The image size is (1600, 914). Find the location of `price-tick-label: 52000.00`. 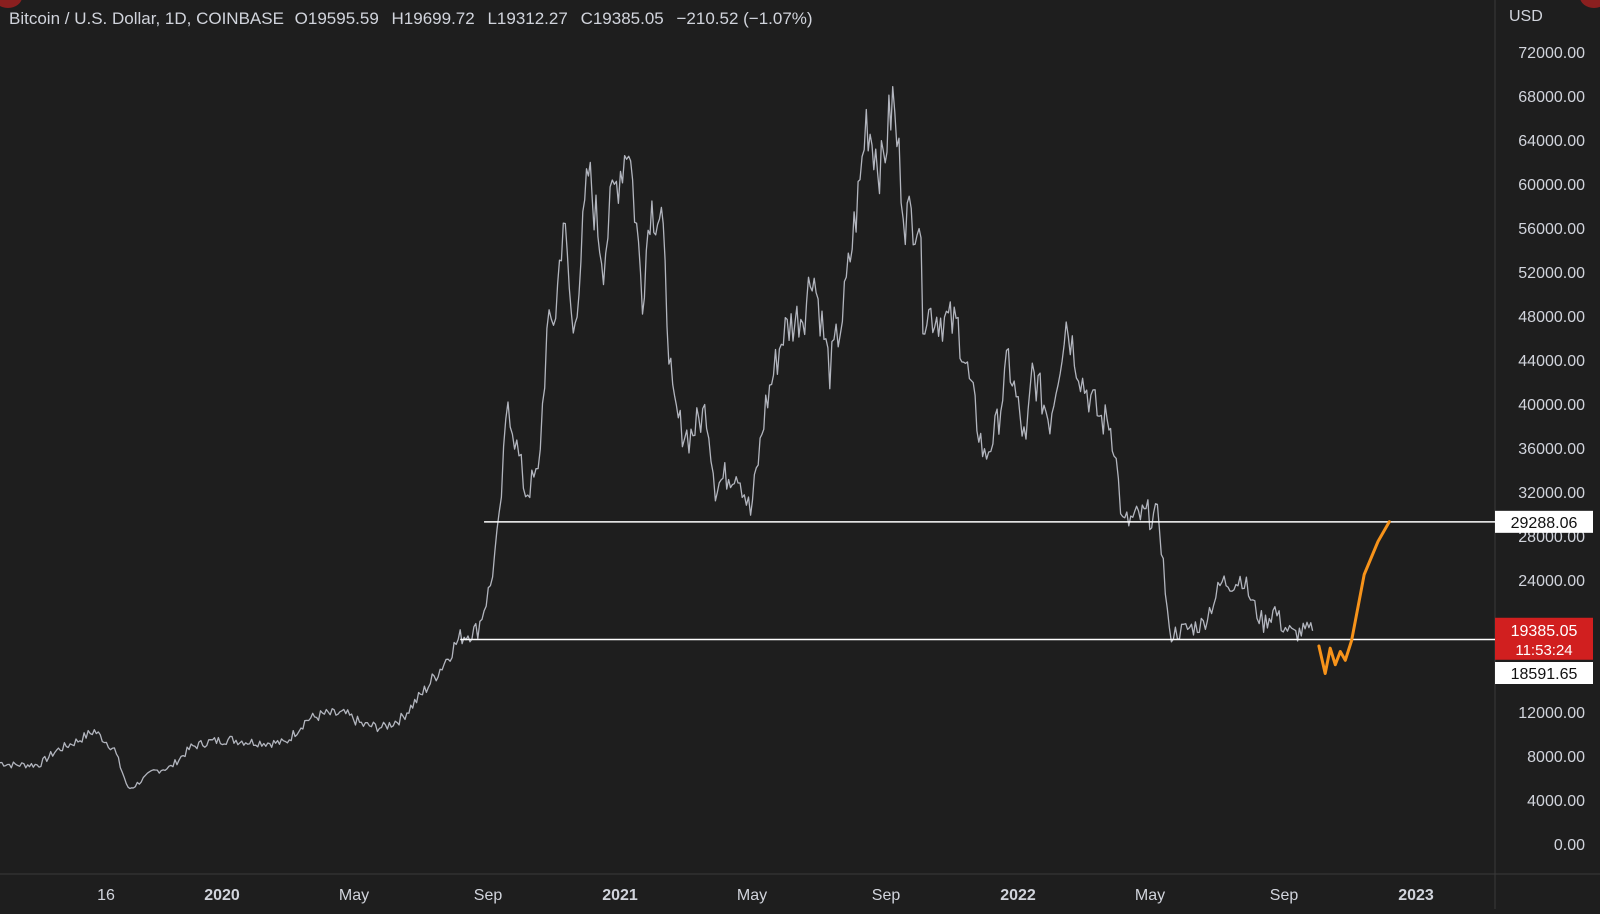

price-tick-label: 52000.00 is located at coordinates (1551, 273).